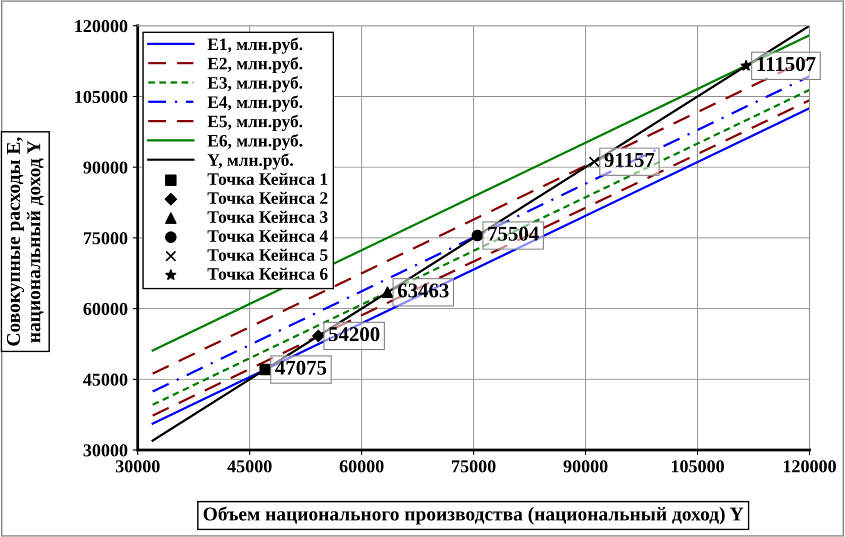 The width and height of the screenshot is (845, 537). Describe the element at coordinates (586, 466) in the screenshot. I see `x-tick-label: 90000` at that location.